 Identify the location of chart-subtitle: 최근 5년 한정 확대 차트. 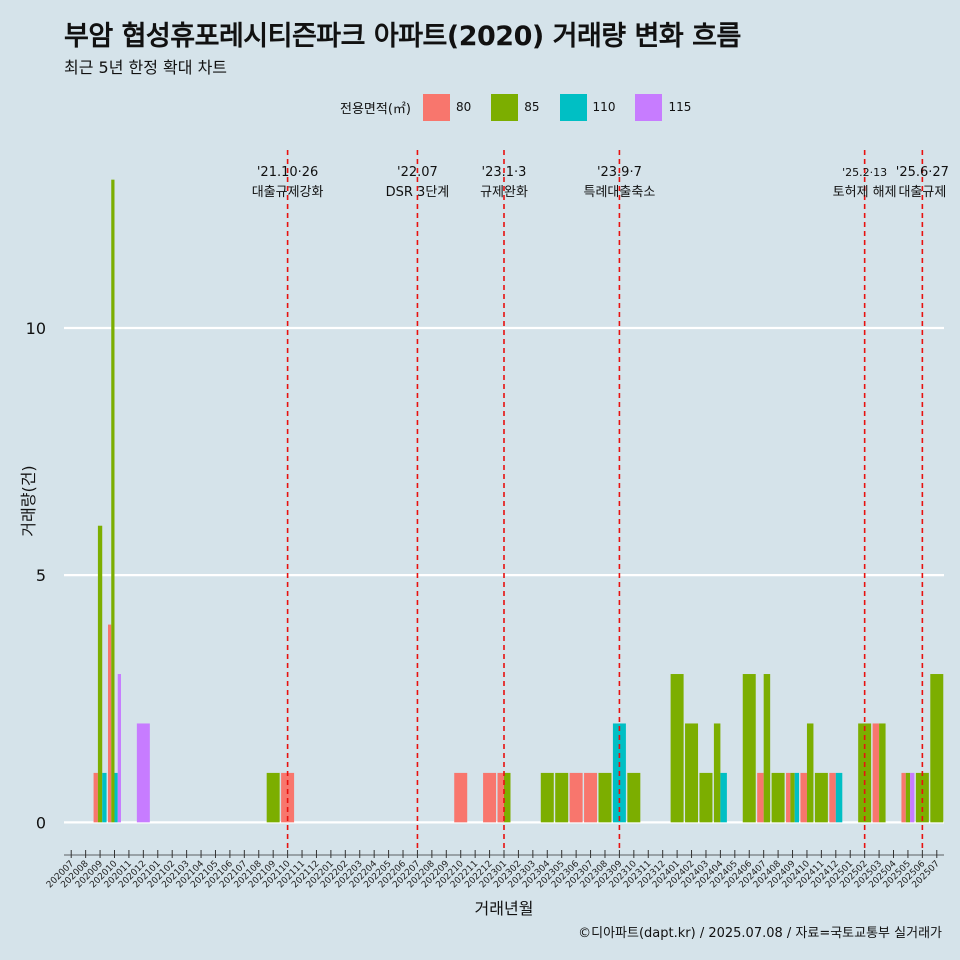
(146, 67).